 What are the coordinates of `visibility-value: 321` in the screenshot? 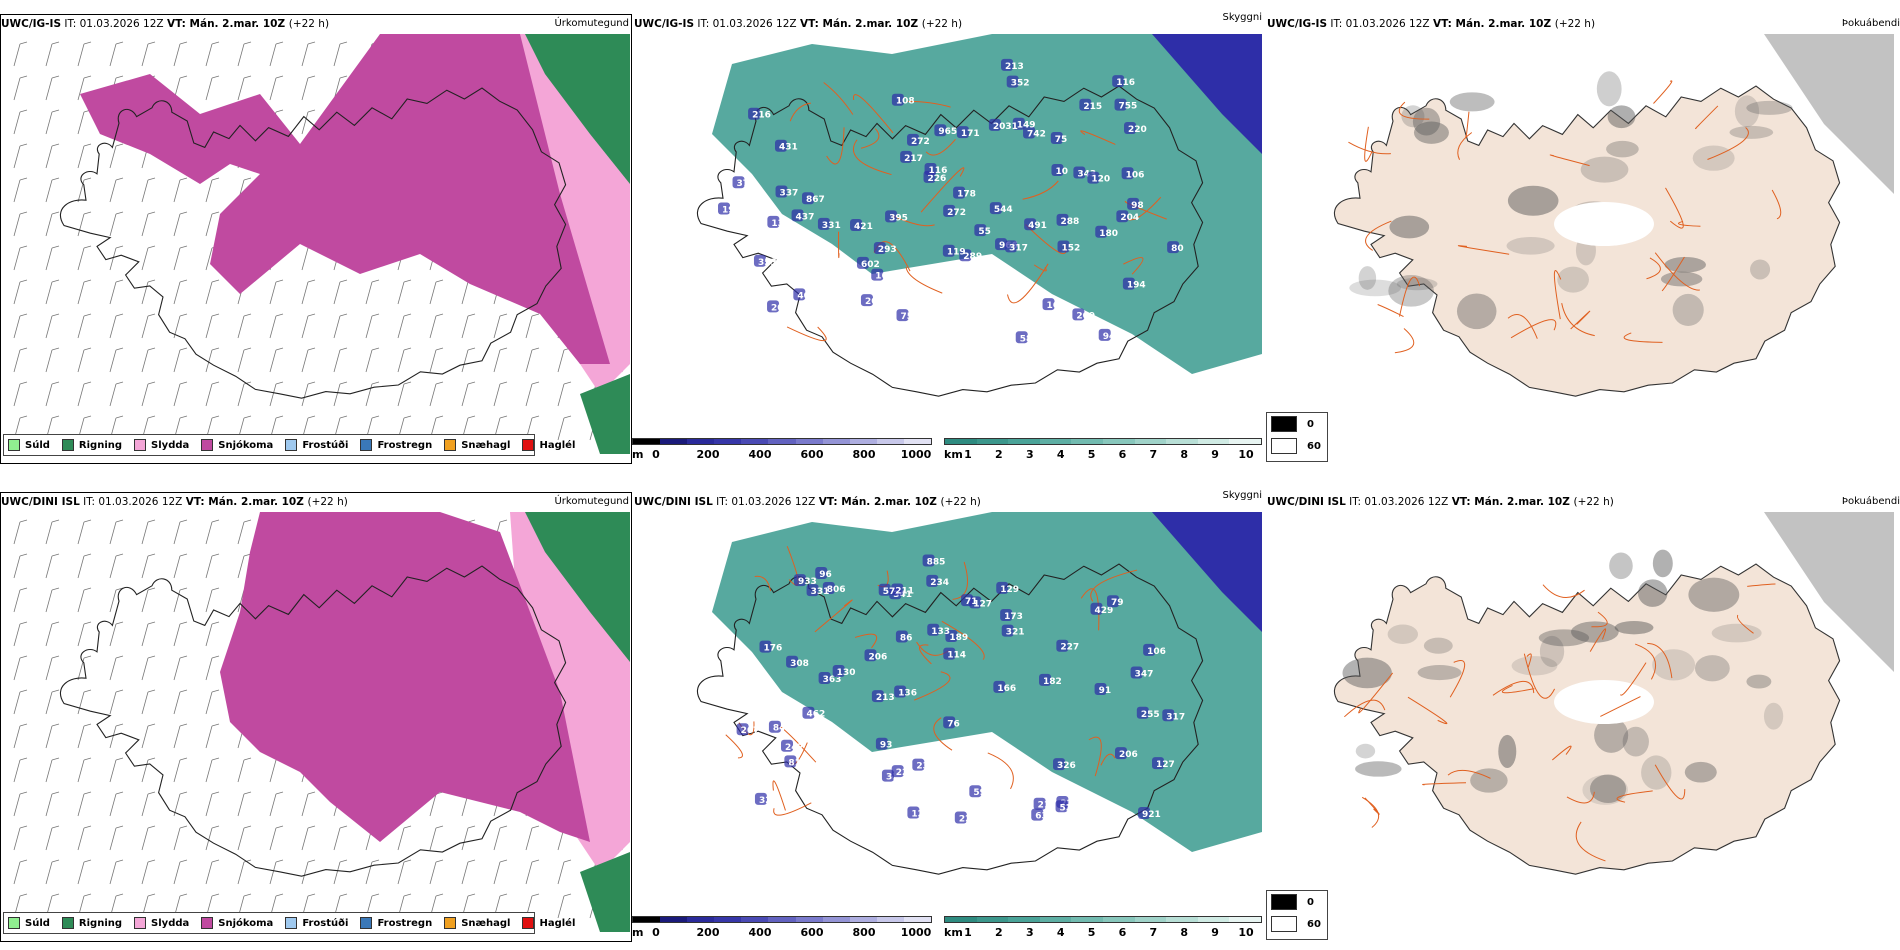 It's located at (1015, 633).